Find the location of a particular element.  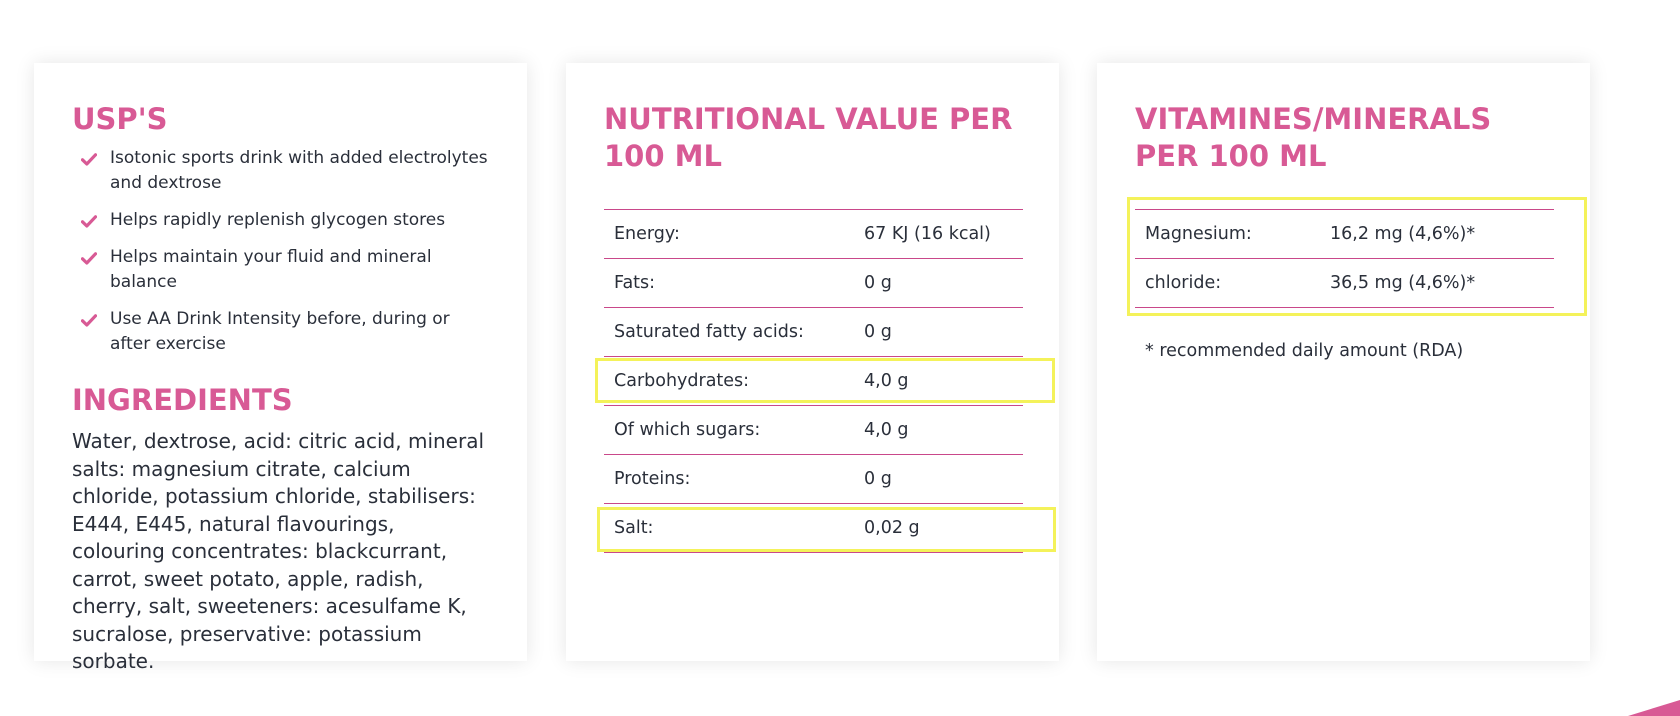

usps-title: USP'S is located at coordinates (120, 119).